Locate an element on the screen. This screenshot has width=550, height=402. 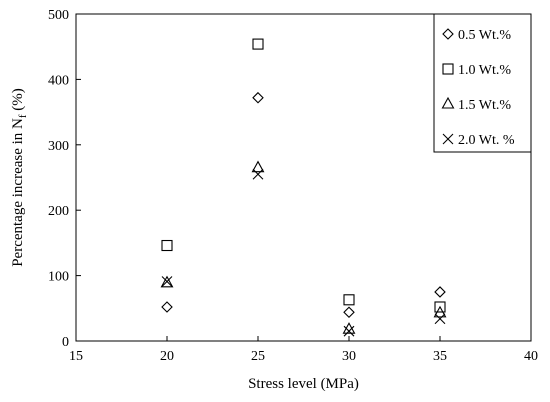
legend-marker-square is located at coordinates (448, 69).